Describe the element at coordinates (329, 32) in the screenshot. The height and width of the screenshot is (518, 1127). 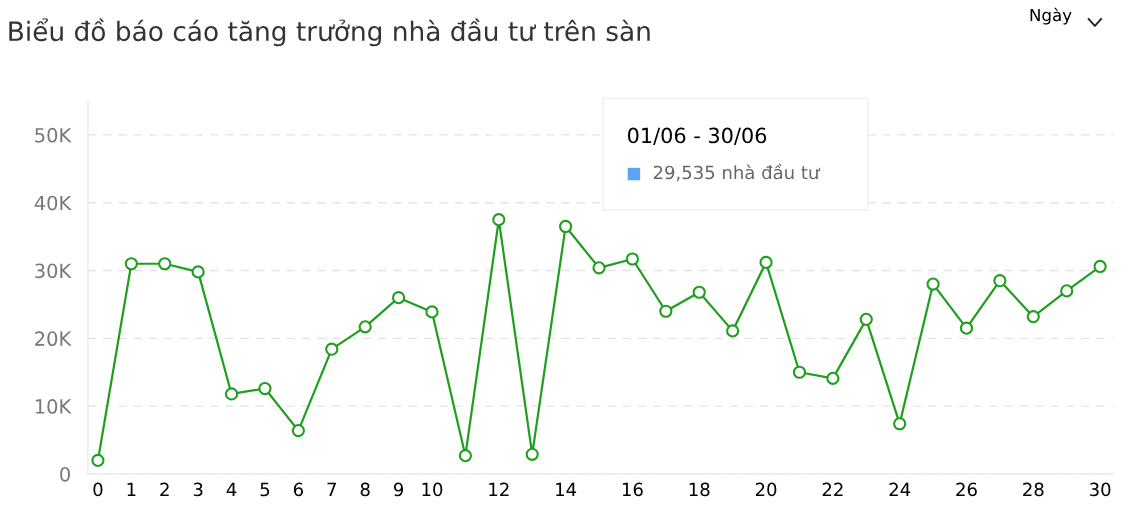
I see `chart-title: Biểu đồ báo cáo tăng trưởng nhà đầu tư trên sàn` at that location.